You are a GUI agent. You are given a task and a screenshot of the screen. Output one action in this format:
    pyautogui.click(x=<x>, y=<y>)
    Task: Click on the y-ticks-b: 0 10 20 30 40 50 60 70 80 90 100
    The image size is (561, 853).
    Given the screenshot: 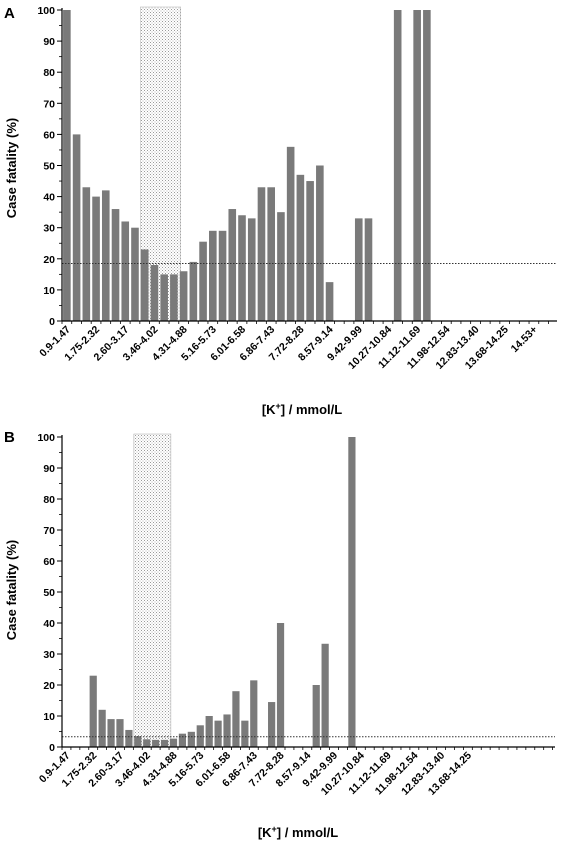 What is the action you would take?
    pyautogui.click(x=49, y=593)
    